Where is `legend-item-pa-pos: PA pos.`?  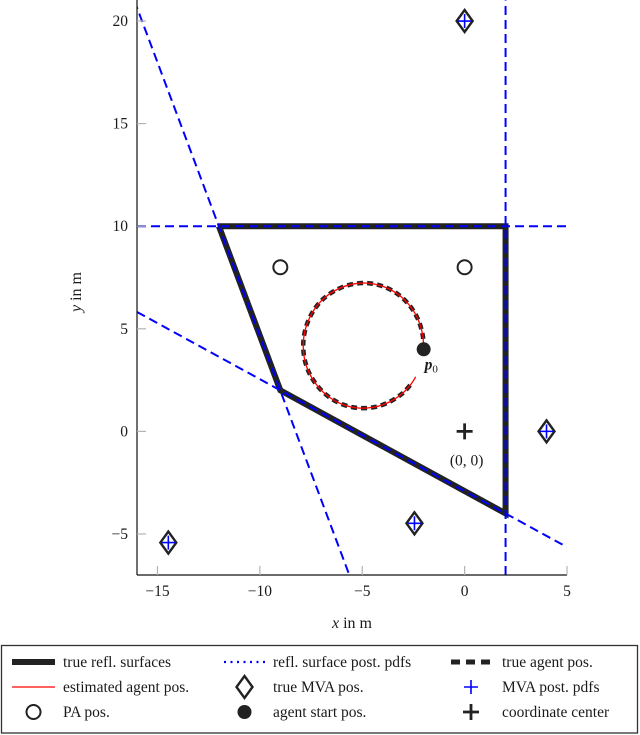 legend-item-pa-pos: PA pos. is located at coordinates (67, 712).